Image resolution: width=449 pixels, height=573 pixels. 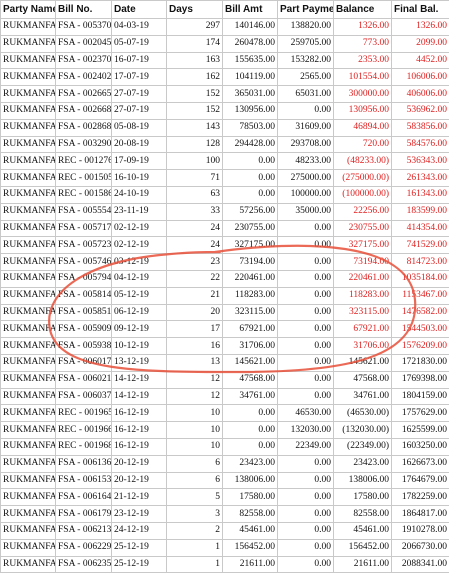 What do you see at coordinates (84, 94) in the screenshot?
I see `cell-bill-no: FSA - 002665` at bounding box center [84, 94].